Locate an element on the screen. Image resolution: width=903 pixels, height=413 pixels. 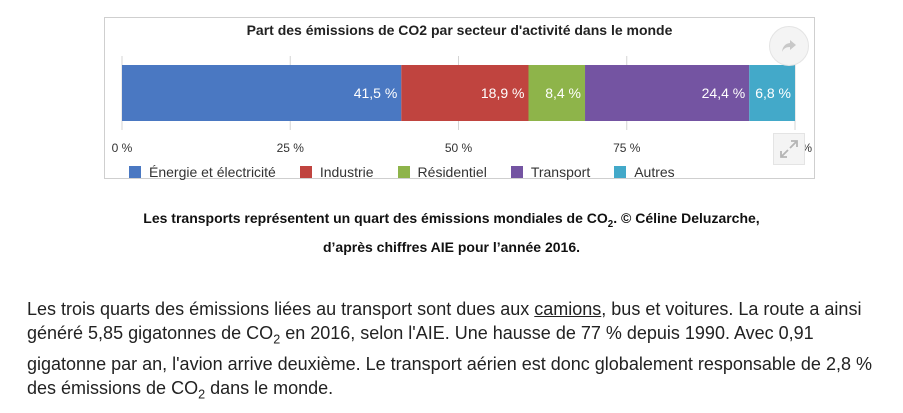
data-label: 18,9 % is located at coordinates (503, 93).